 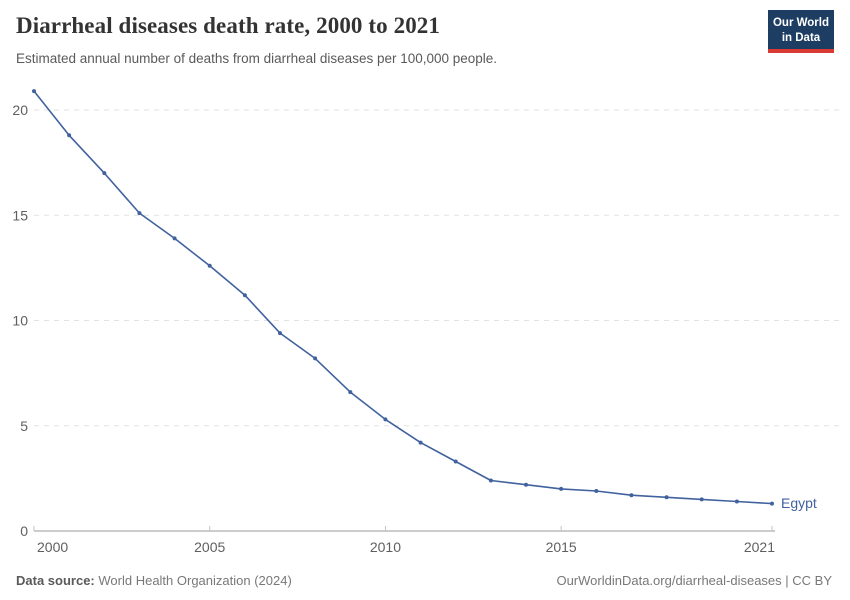 I want to click on y-tick-label: 20, so click(x=20, y=110).